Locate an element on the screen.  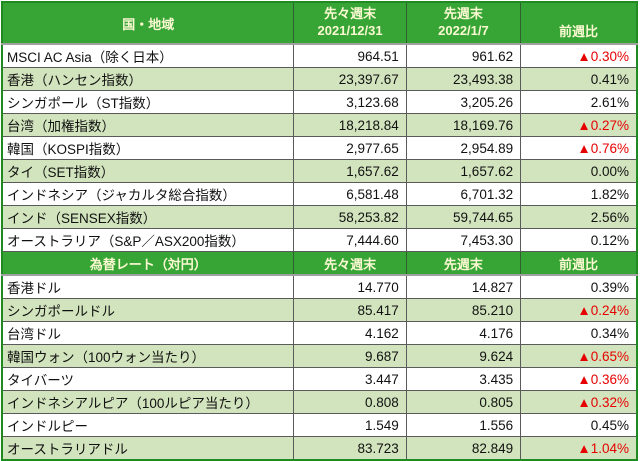
value-last-week: 9.624 is located at coordinates (463, 356).